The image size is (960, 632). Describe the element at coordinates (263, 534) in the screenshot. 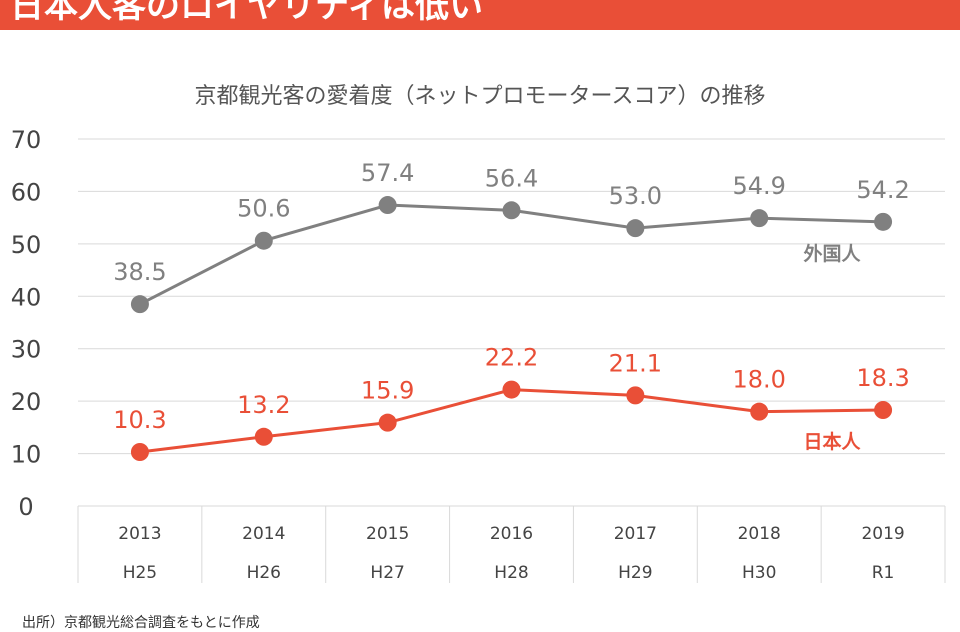

I see `x-tick-label: 2014` at that location.